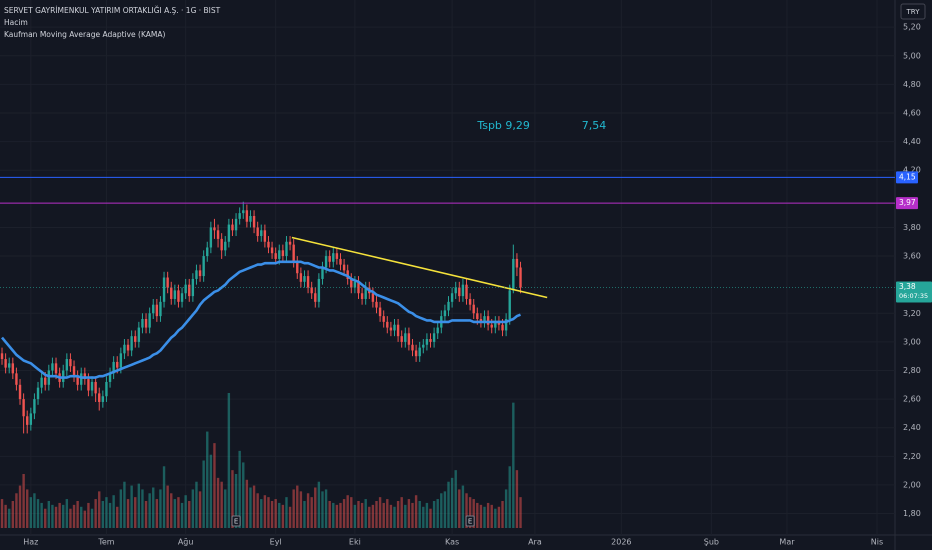  What do you see at coordinates (914, 292) in the screenshot?
I see `last-price-tag` at bounding box center [914, 292].